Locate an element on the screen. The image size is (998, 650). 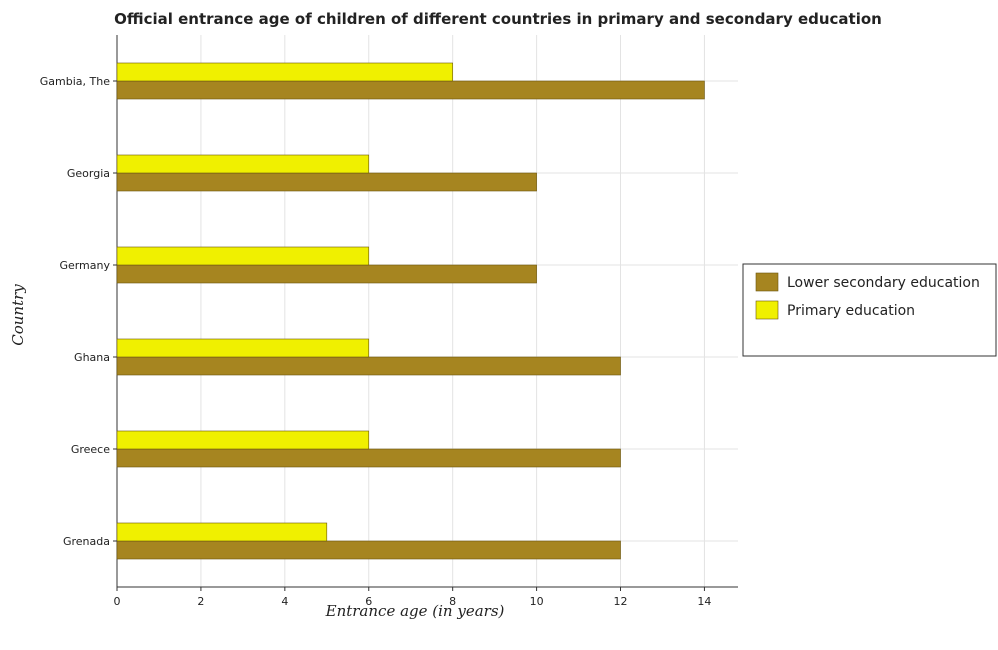
y-tick-label: Germany is located at coordinates (84, 265).